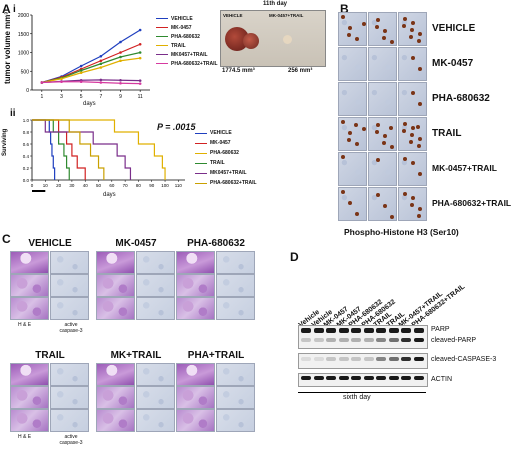 The width and height of the screenshot is (520, 459). I want to click on histology-group-title: PHA+TRAIL, so click(216, 355).